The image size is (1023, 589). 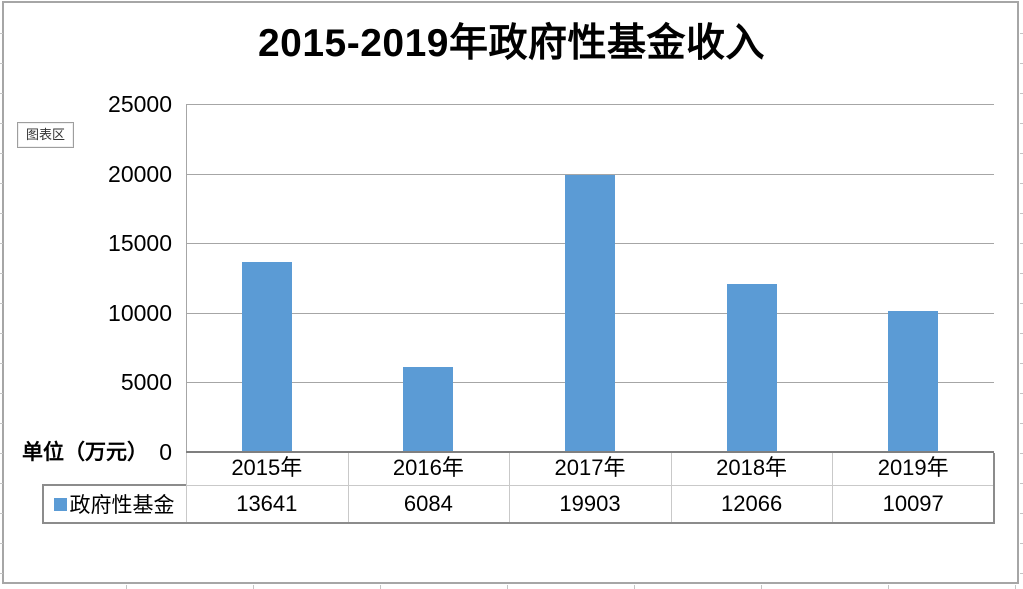 What do you see at coordinates (140, 173) in the screenshot?
I see `y-axis-tick-label: 20000` at bounding box center [140, 173].